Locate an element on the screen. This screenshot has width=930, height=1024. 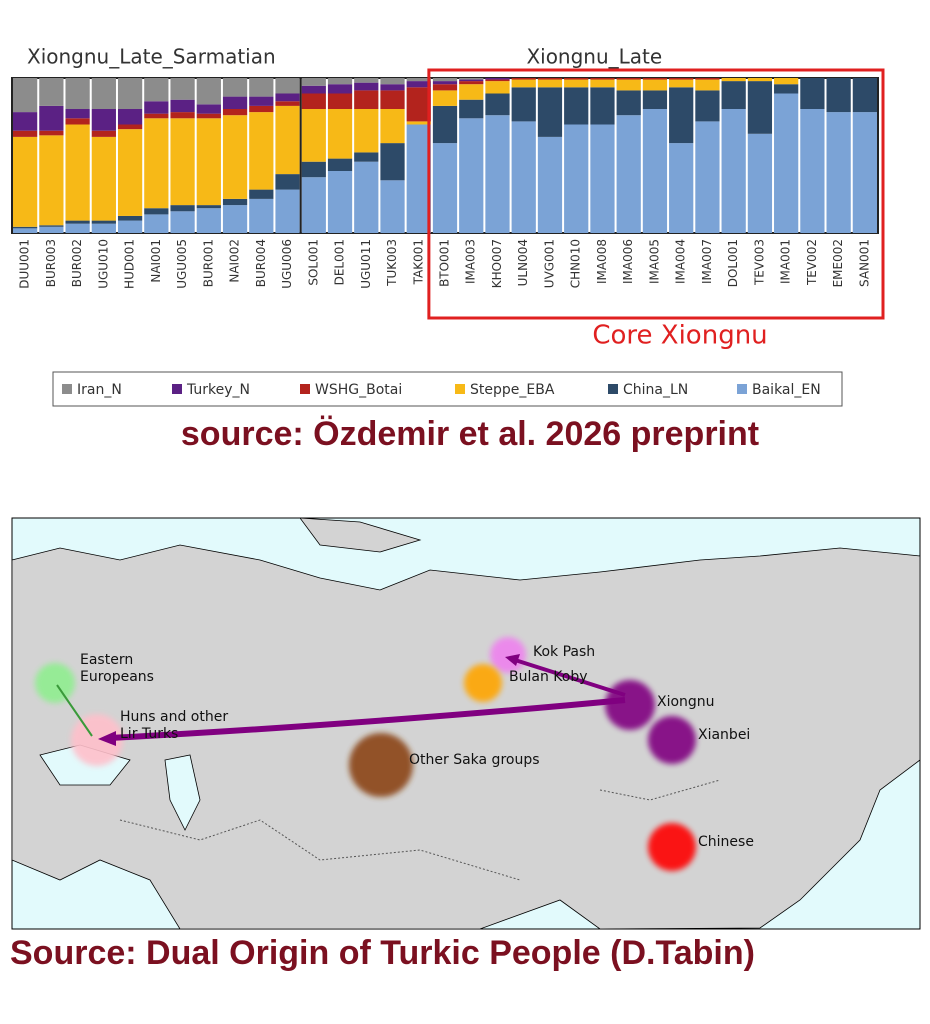
x-tick-label: UVG001 is located at coordinates (549, 263).